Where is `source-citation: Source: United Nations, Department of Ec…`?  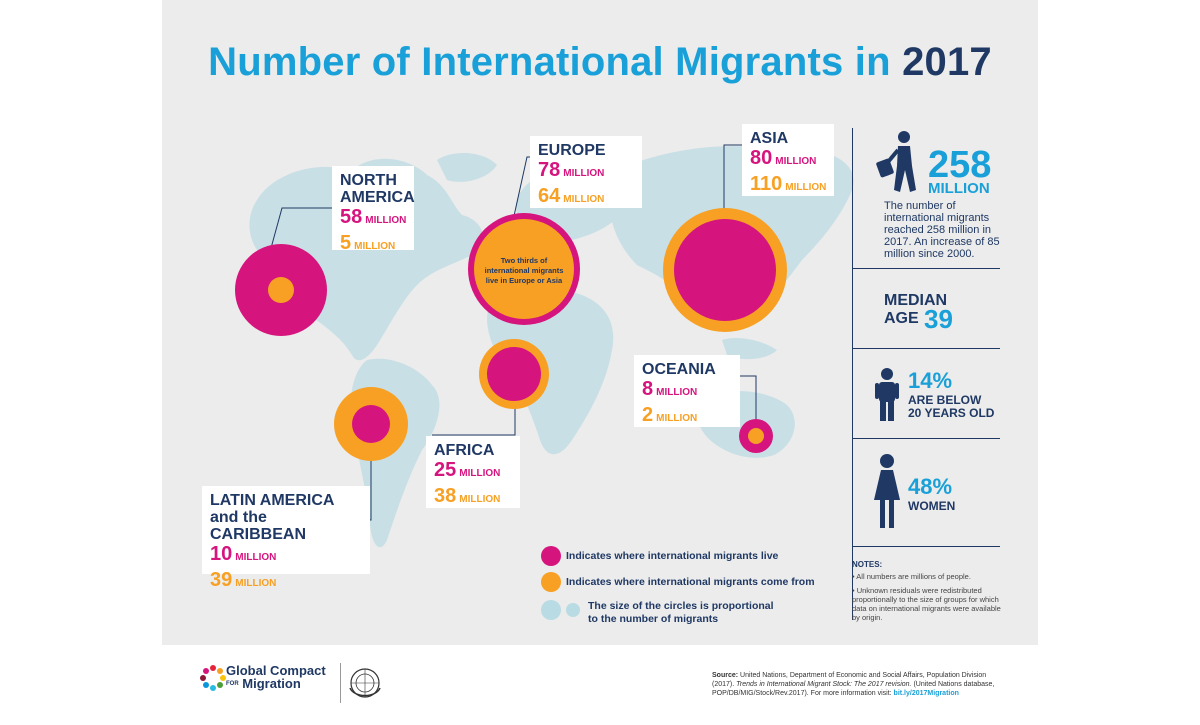
source-citation: Source: United Nations, Department of Ec… is located at coordinates (853, 684).